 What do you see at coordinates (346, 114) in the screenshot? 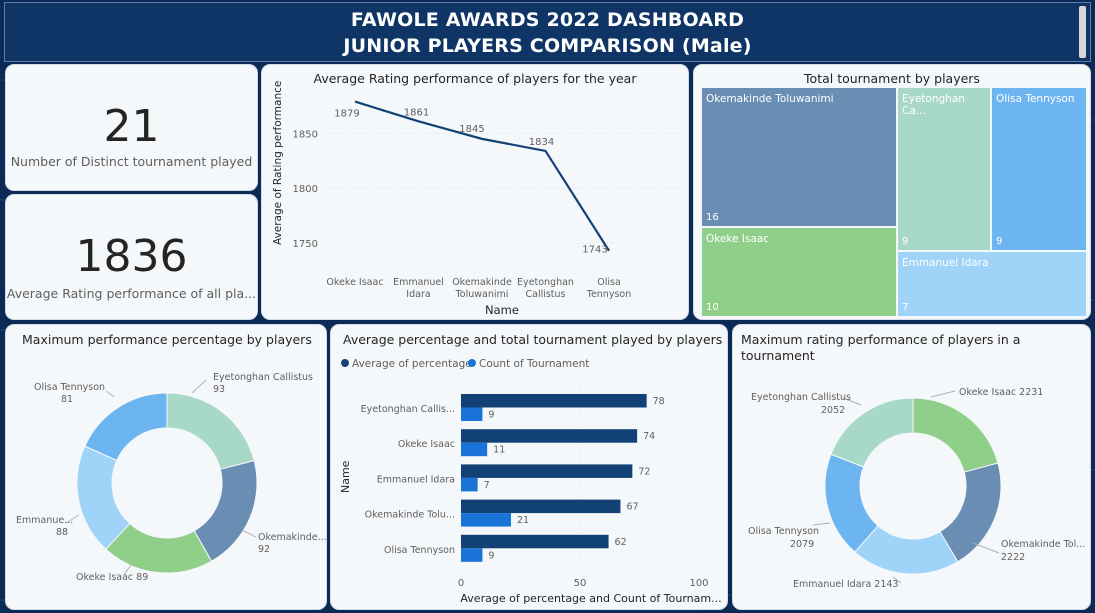
I see `data-label: 1879` at bounding box center [346, 114].